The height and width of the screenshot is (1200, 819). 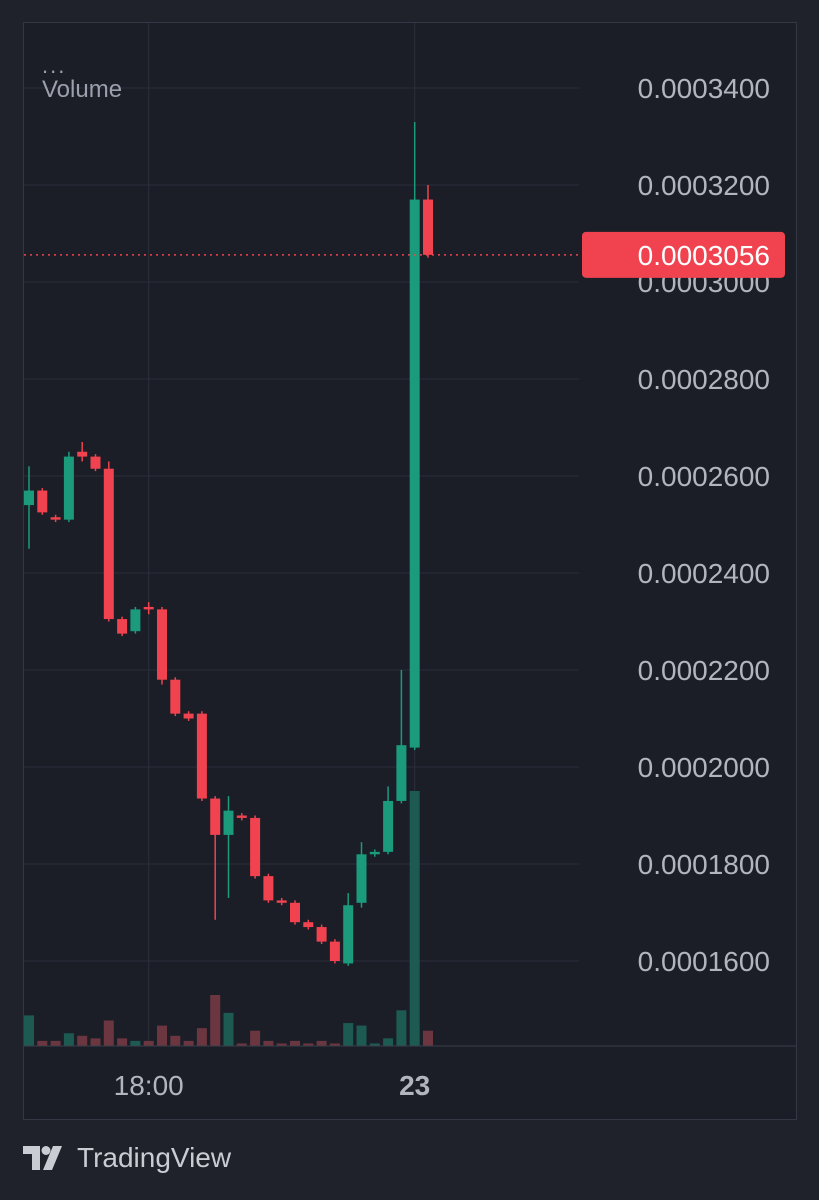 I want to click on volume-bars, so click(x=228, y=918).